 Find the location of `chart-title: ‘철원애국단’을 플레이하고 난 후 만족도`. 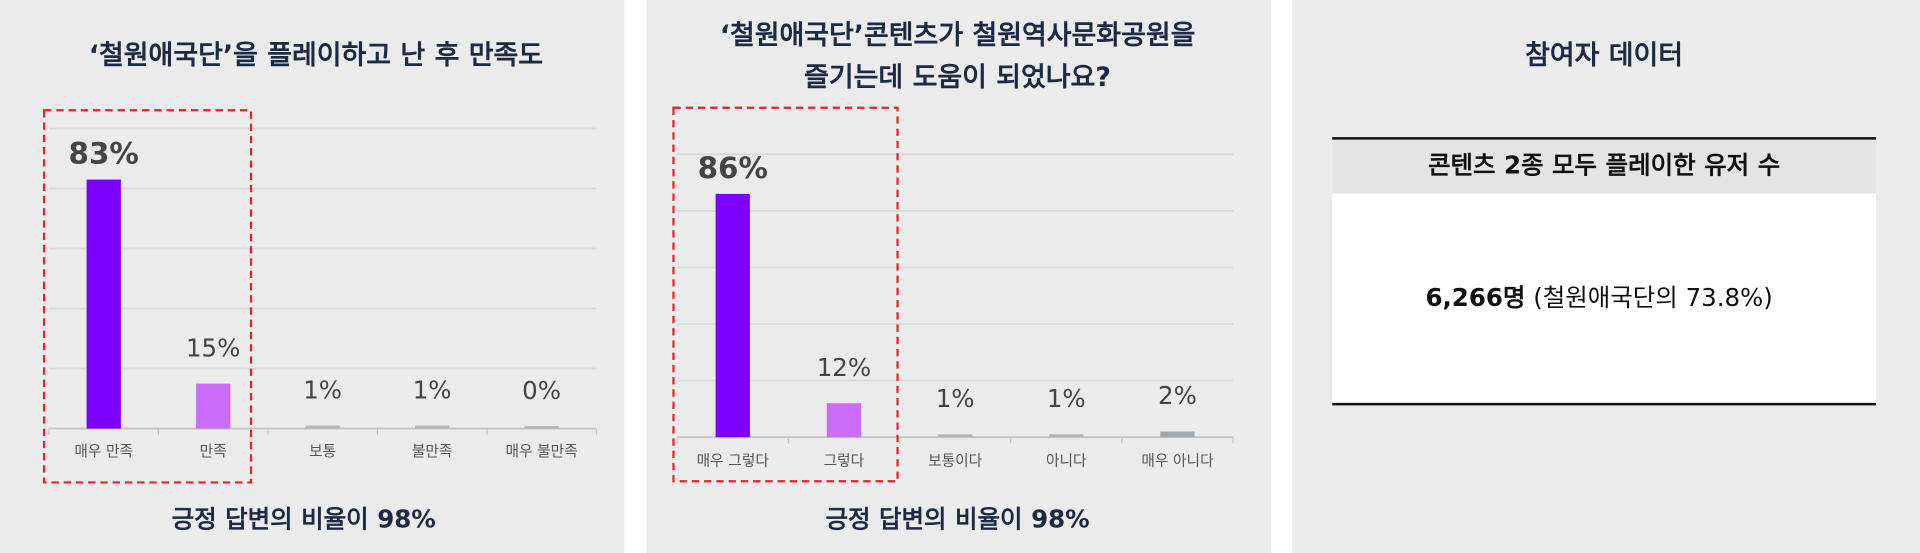

chart-title: ‘철원애국단’을 플레이하고 난 후 만족도 is located at coordinates (316, 55).